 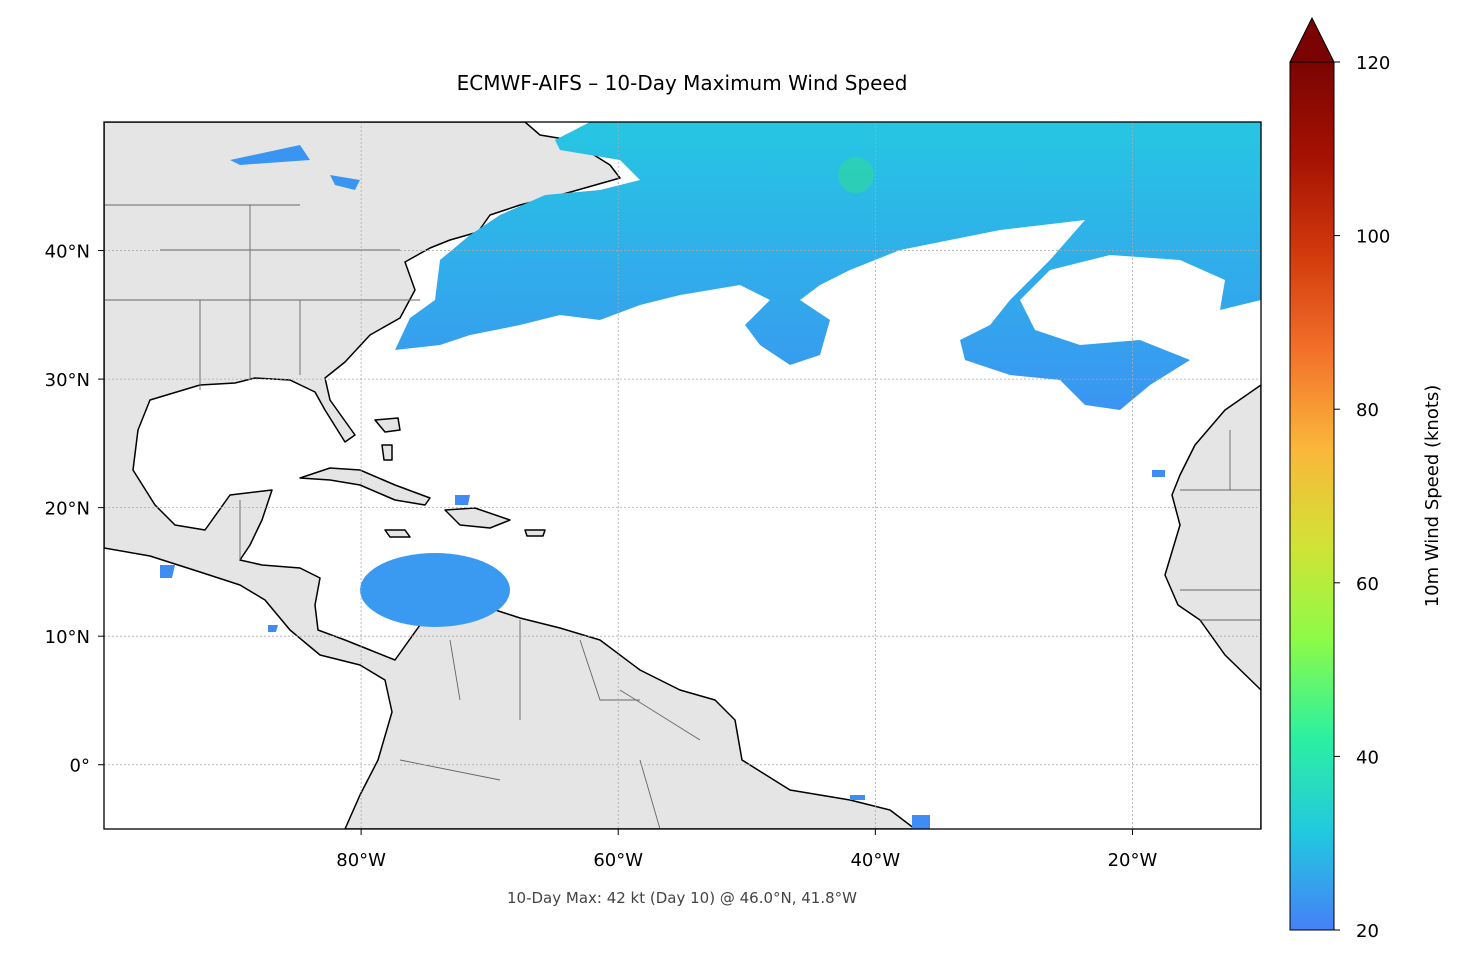 What do you see at coordinates (875, 860) in the screenshot?
I see `x-tick-label: 40°W` at bounding box center [875, 860].